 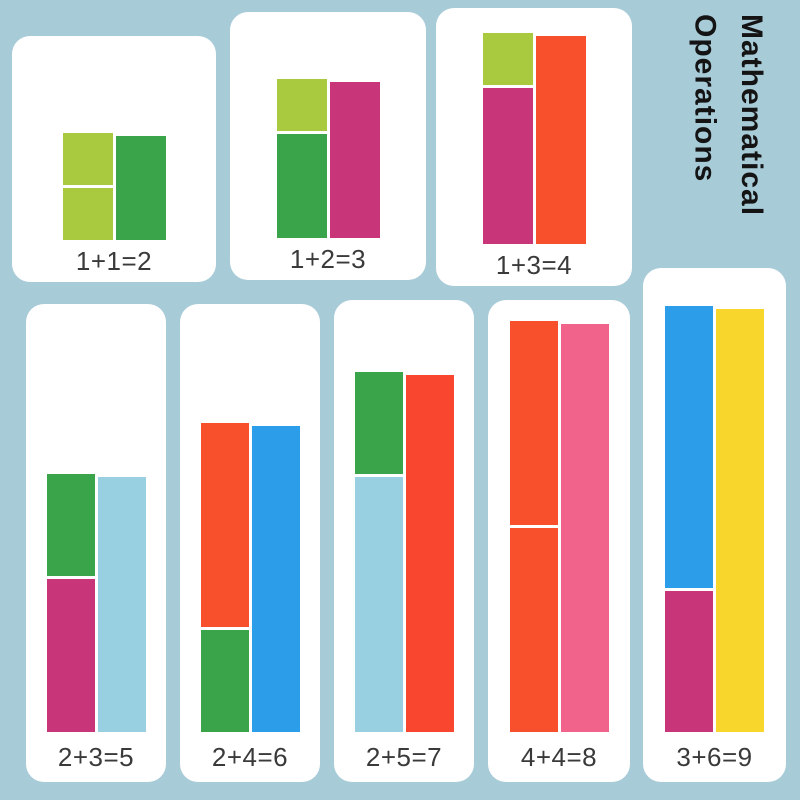 I want to click on equation-label: 1+2=3, so click(x=328, y=258).